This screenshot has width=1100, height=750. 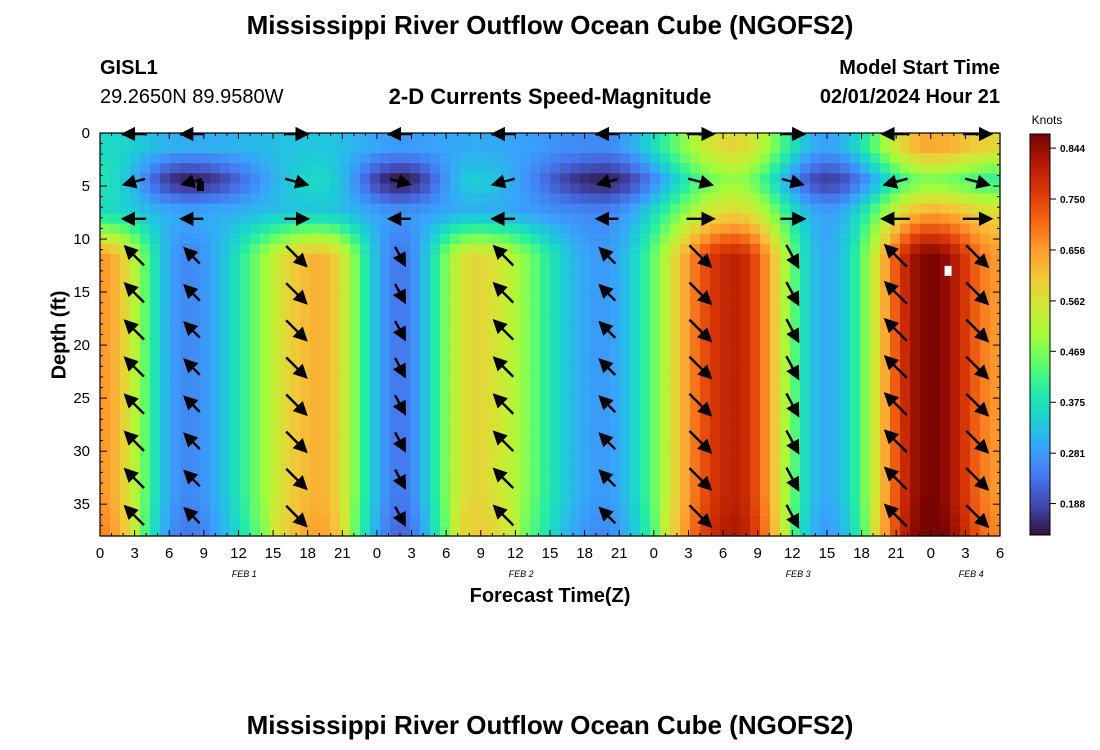 What do you see at coordinates (688, 553) in the screenshot?
I see `x-tick-label: 3` at bounding box center [688, 553].